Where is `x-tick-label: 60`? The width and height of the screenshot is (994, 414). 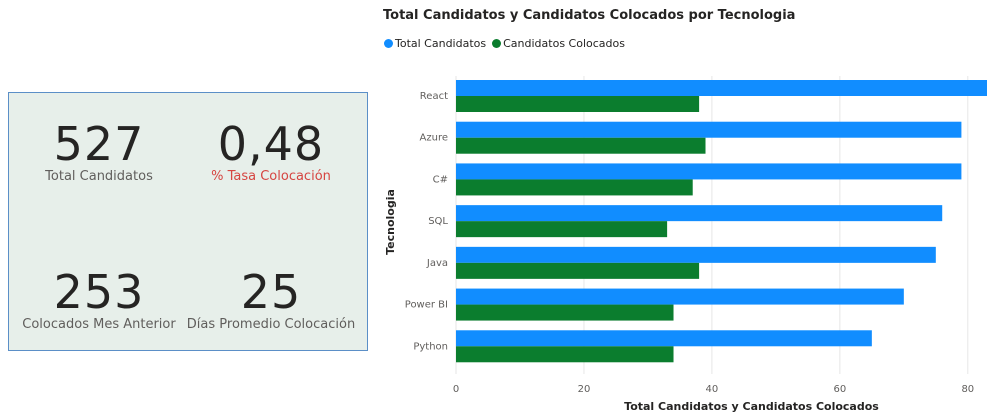 x-tick-label: 60 is located at coordinates (839, 389).